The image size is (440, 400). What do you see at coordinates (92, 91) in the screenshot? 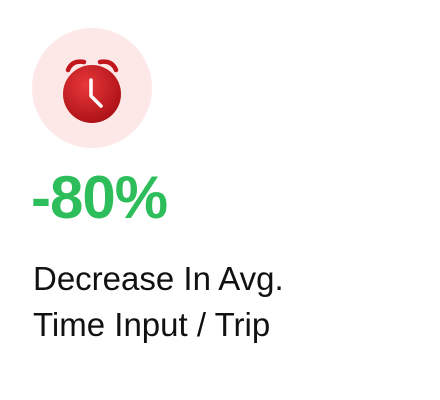
I see `alarm-clock-icon` at bounding box center [92, 91].